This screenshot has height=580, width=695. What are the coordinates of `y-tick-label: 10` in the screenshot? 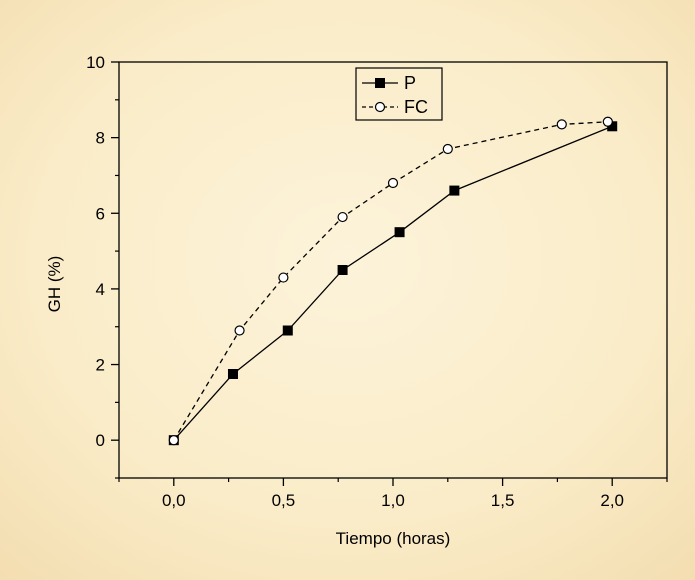 It's located at (95, 62).